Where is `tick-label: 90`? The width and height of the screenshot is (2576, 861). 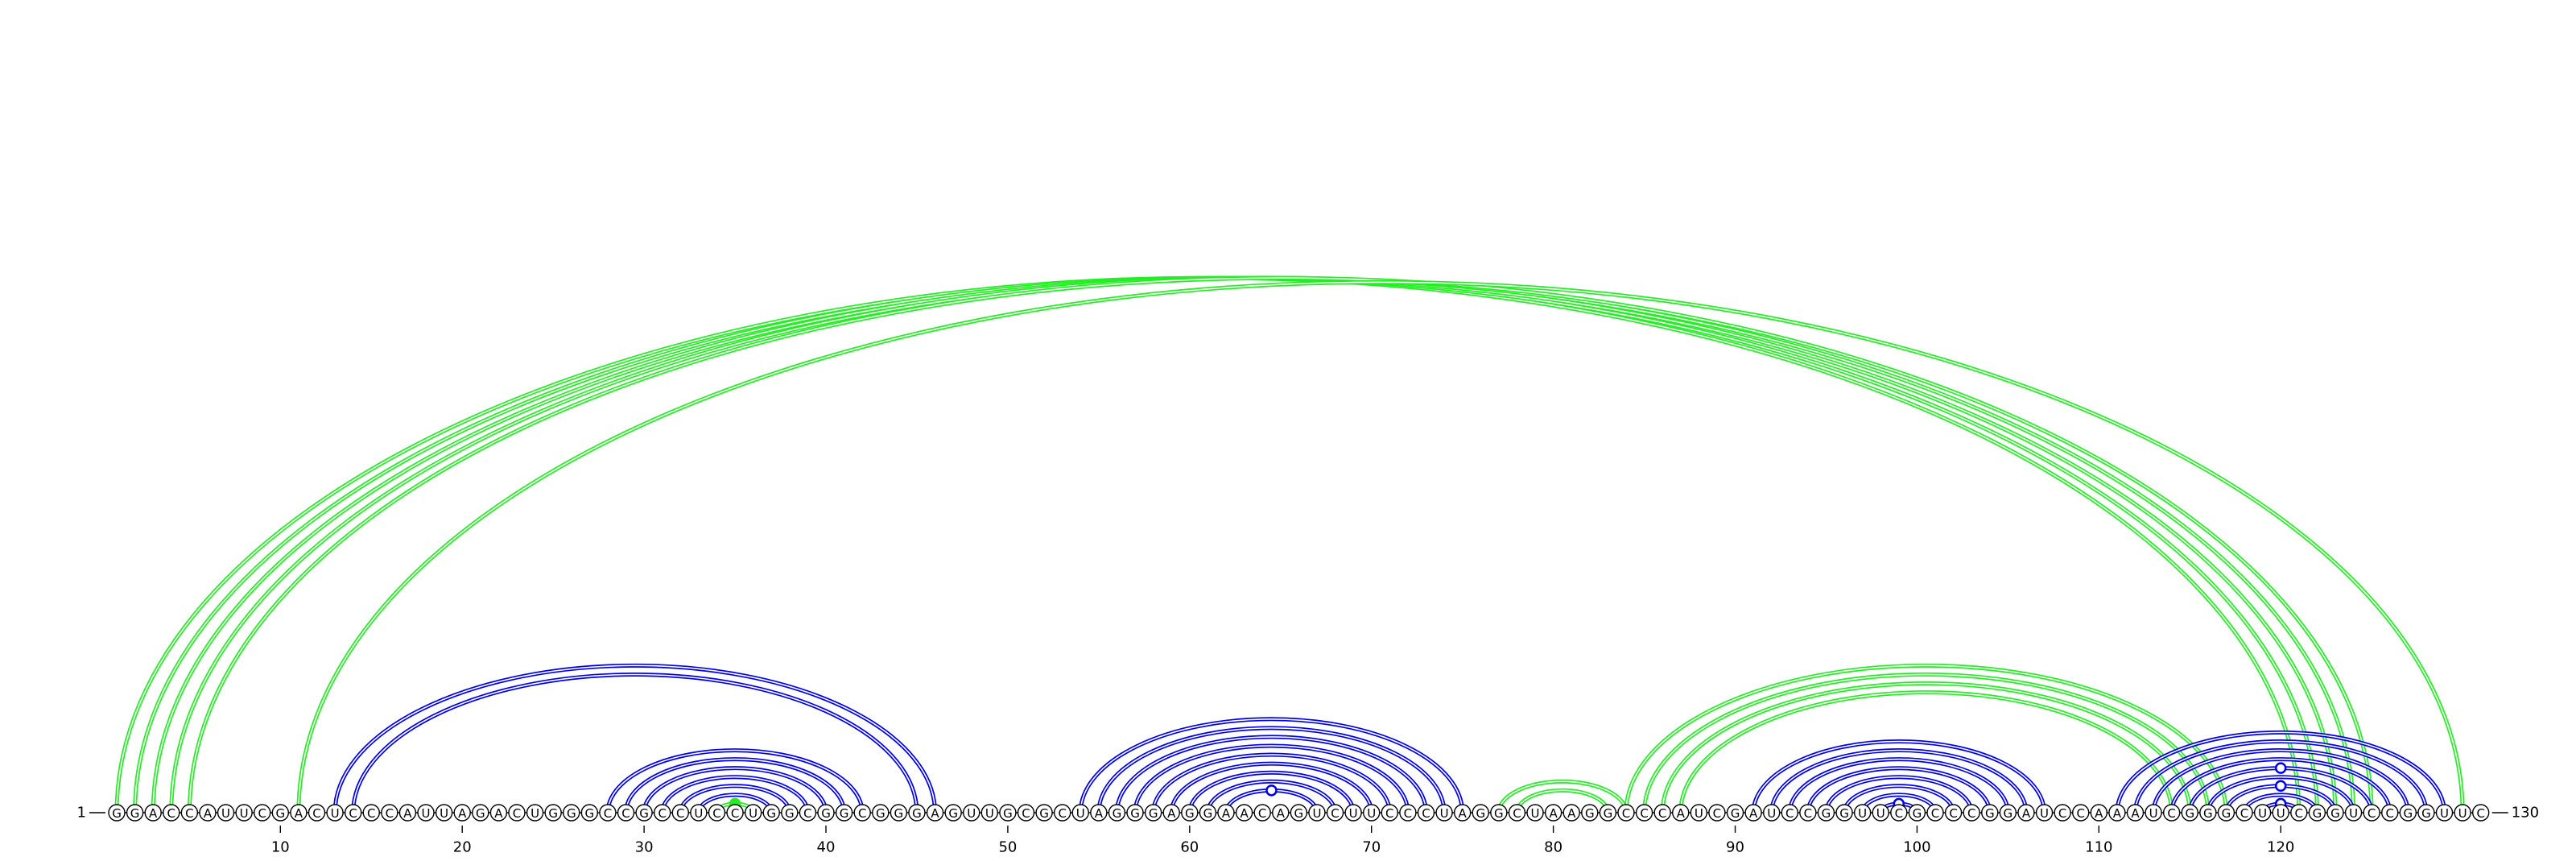
tick-label: 90 is located at coordinates (1735, 847).